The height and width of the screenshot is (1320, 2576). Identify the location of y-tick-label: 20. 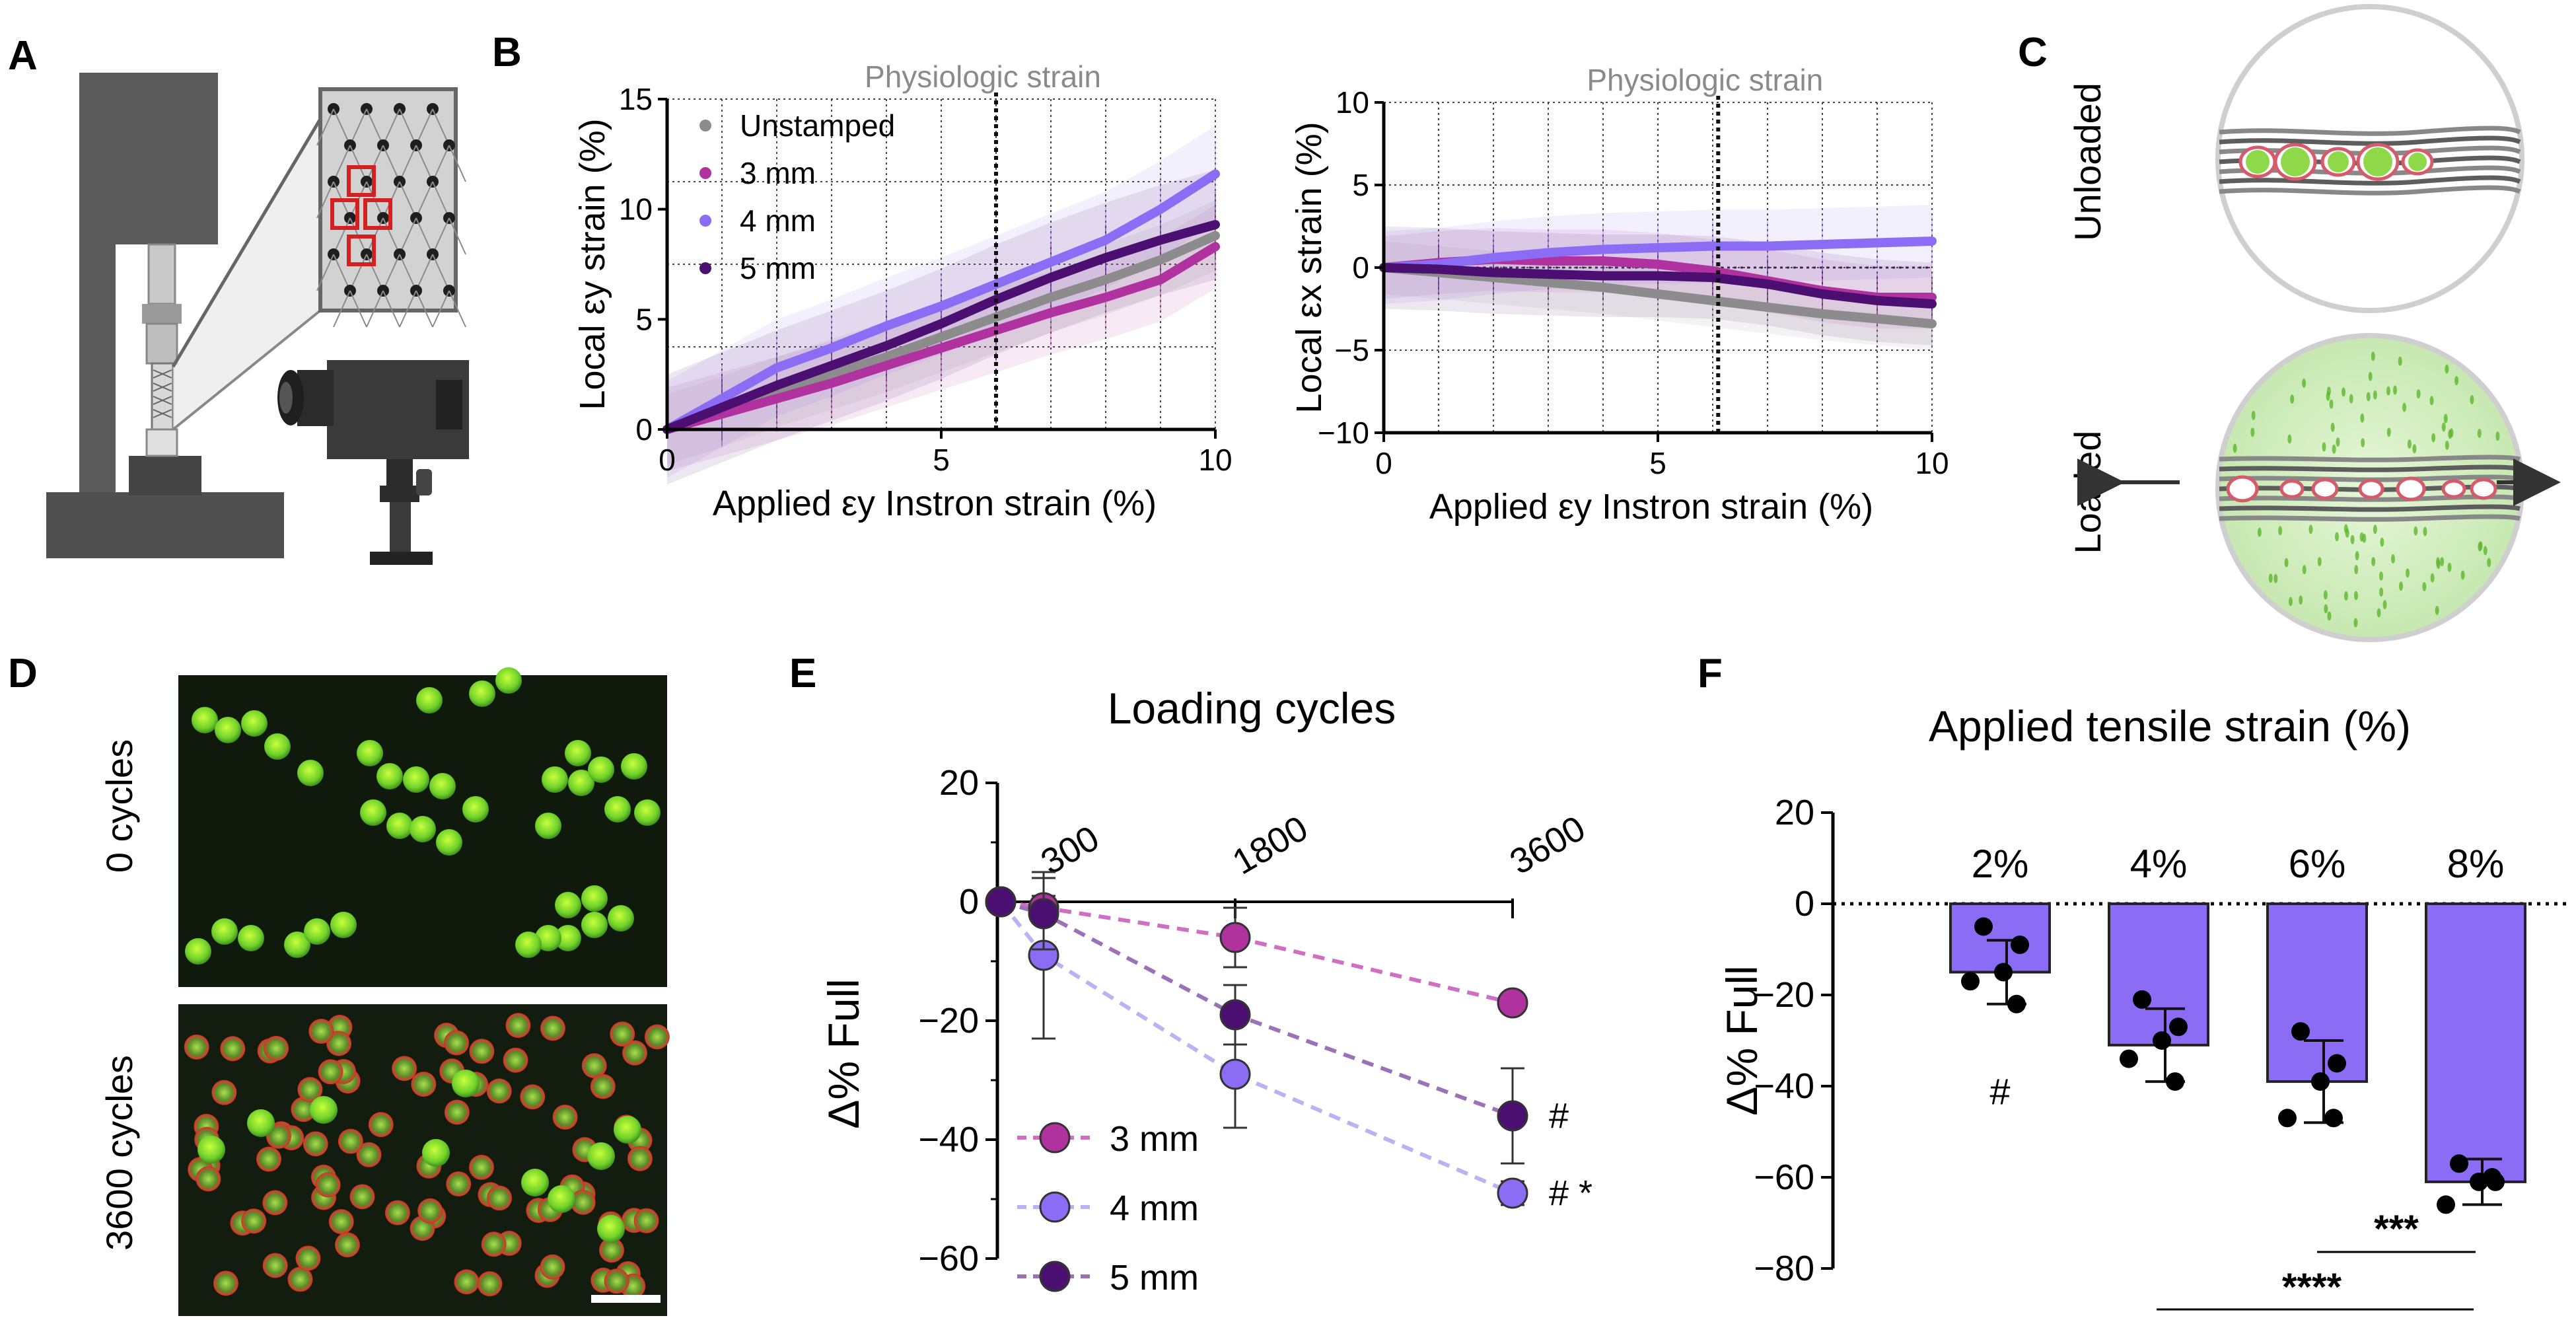
(1795, 812).